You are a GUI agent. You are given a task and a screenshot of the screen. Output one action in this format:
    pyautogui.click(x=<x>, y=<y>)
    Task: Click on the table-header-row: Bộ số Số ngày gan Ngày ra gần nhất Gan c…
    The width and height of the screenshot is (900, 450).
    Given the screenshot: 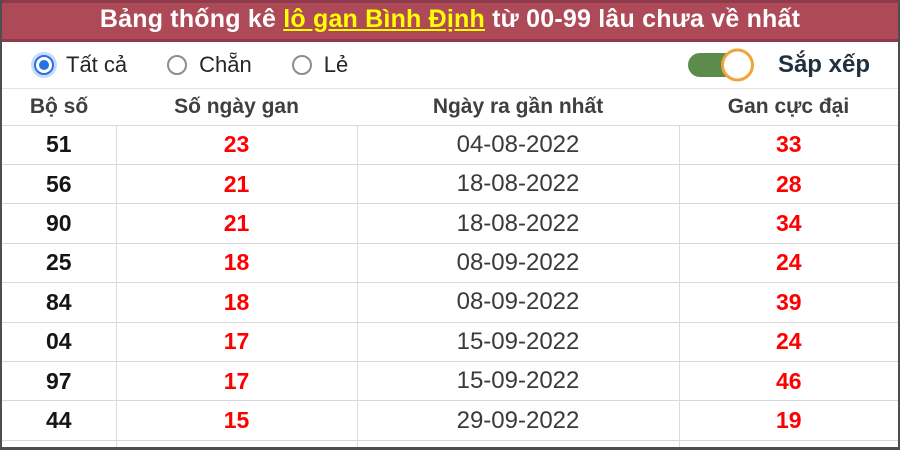 What is the action you would take?
    pyautogui.click(x=450, y=107)
    